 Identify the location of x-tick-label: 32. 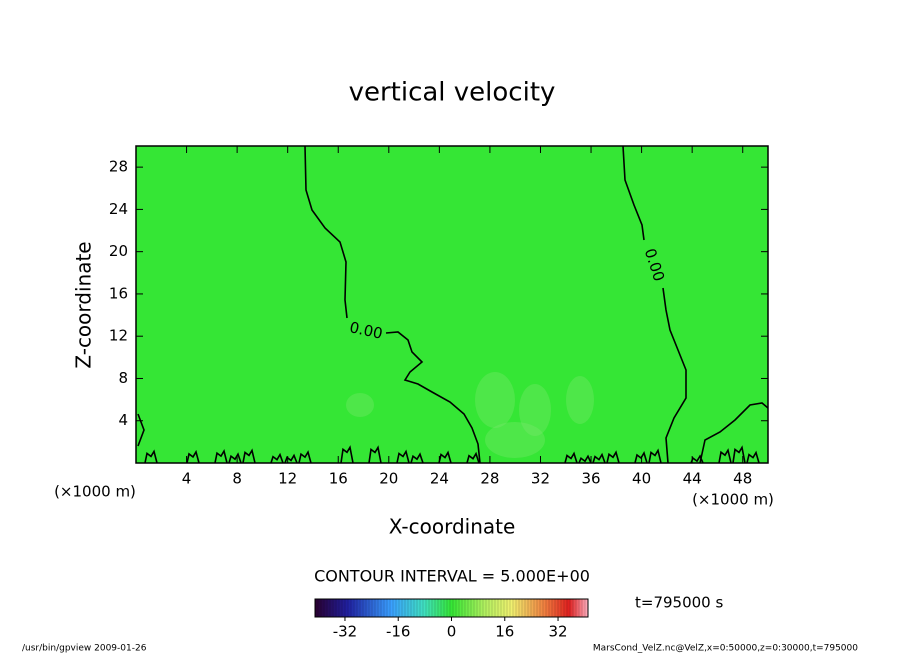
(540, 479).